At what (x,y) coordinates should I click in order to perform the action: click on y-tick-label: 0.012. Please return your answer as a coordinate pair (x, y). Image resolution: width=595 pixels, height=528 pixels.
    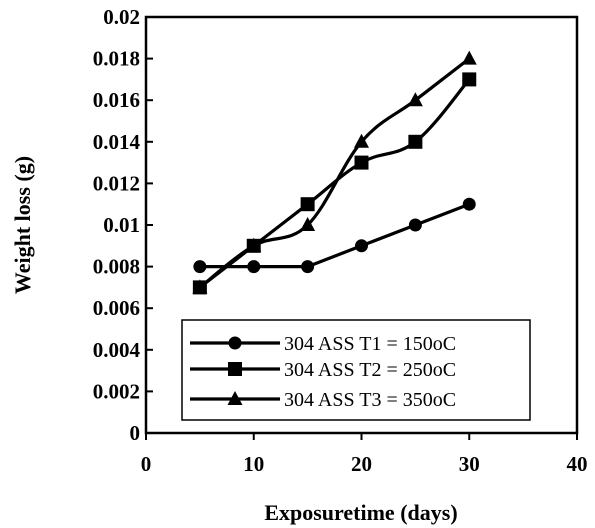
    Looking at the image, I should click on (116, 183).